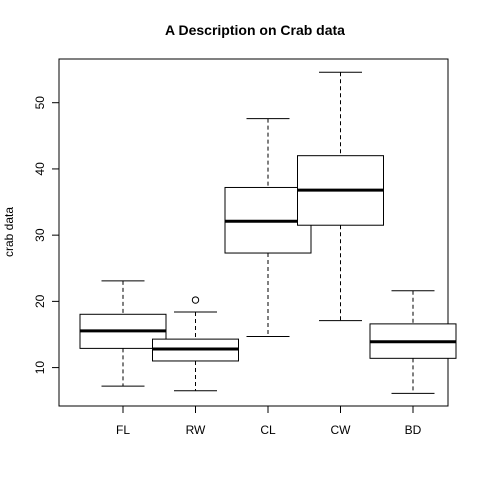 Image resolution: width=480 pixels, height=480 pixels. What do you see at coordinates (40, 103) in the screenshot?
I see `y-tick-label: 50` at bounding box center [40, 103].